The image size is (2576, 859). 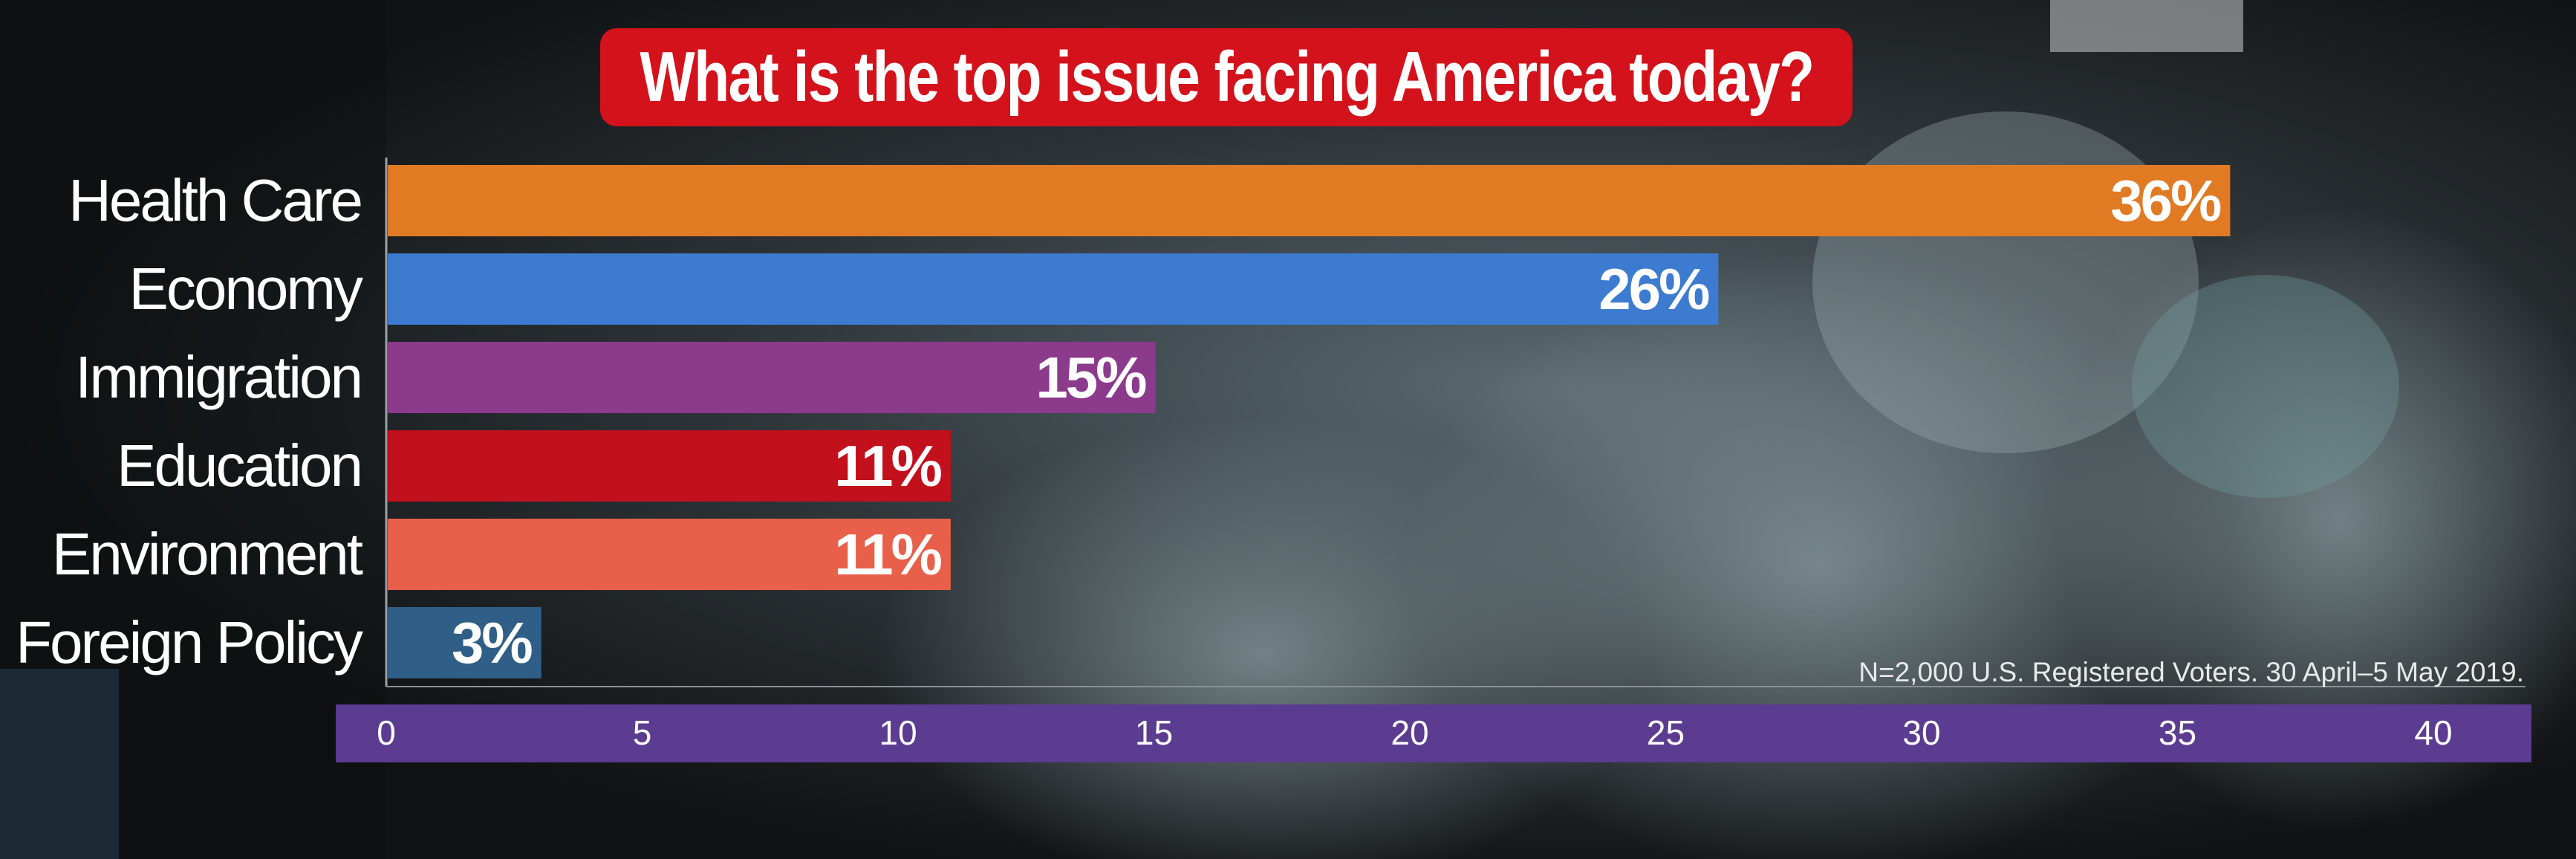 I want to click on x-tick-label: 25, so click(x=1666, y=732).